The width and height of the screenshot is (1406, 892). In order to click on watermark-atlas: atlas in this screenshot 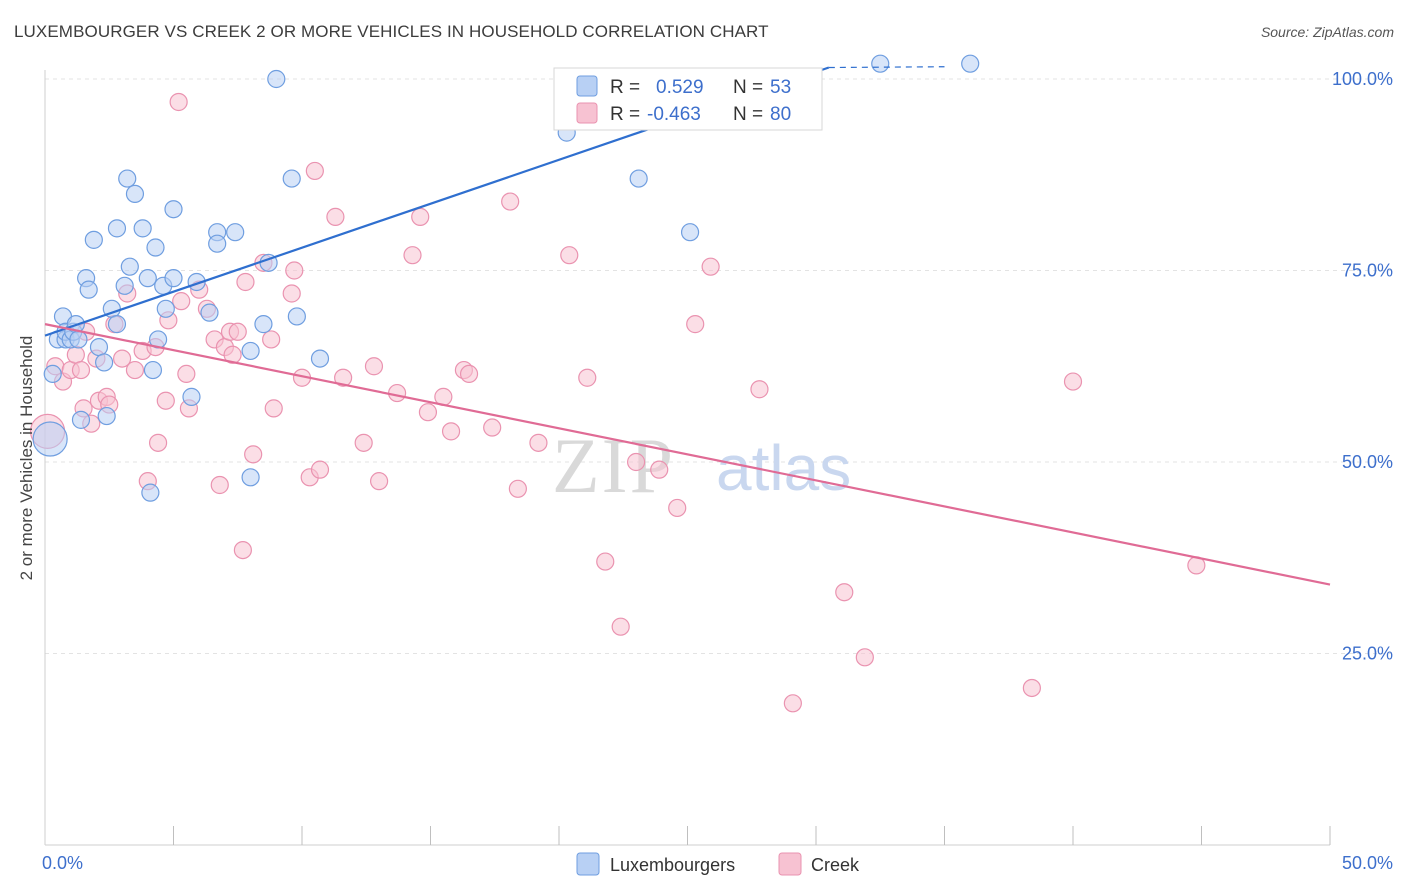, I will do `click(783, 468)`.